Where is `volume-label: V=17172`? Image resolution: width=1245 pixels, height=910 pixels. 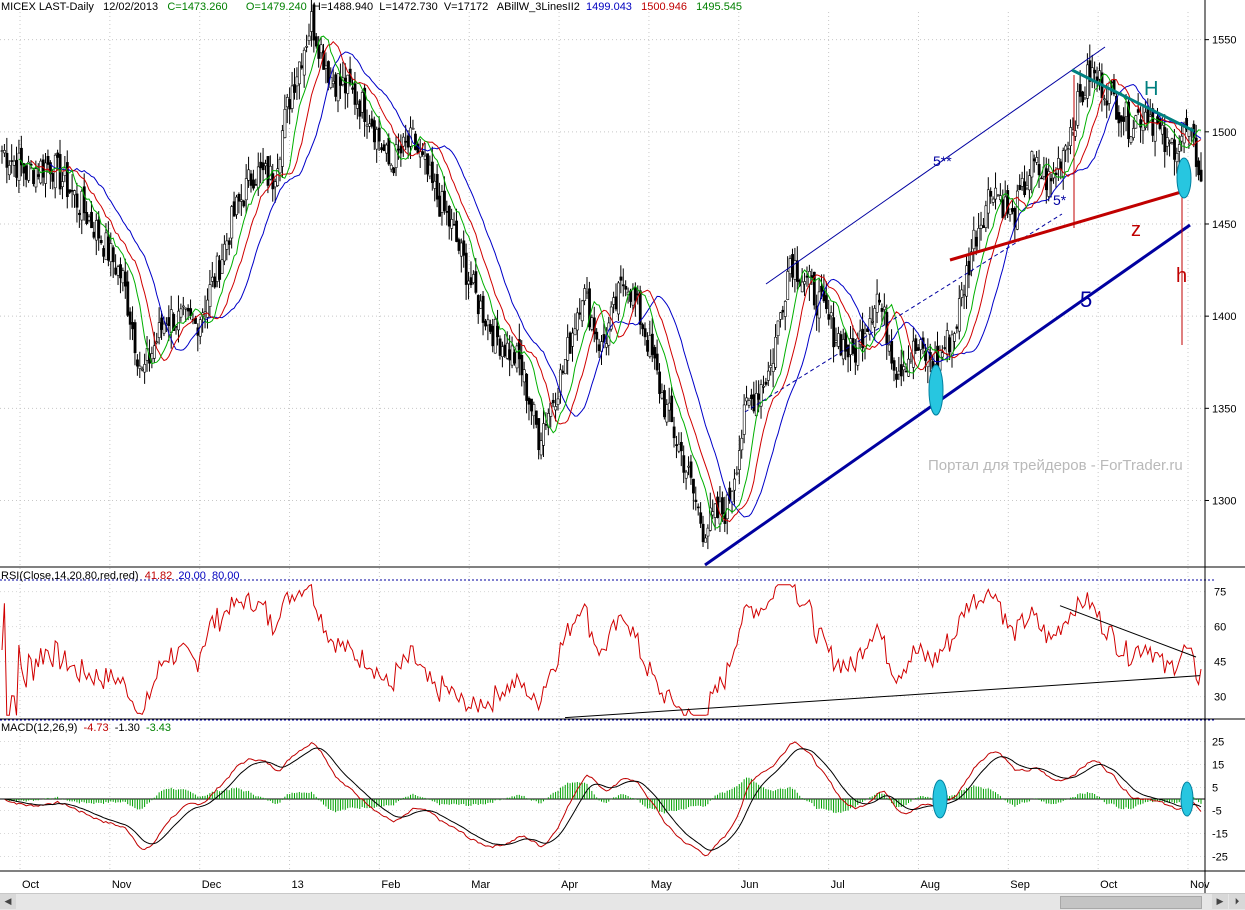 volume-label: V=17172 is located at coordinates (466, 7).